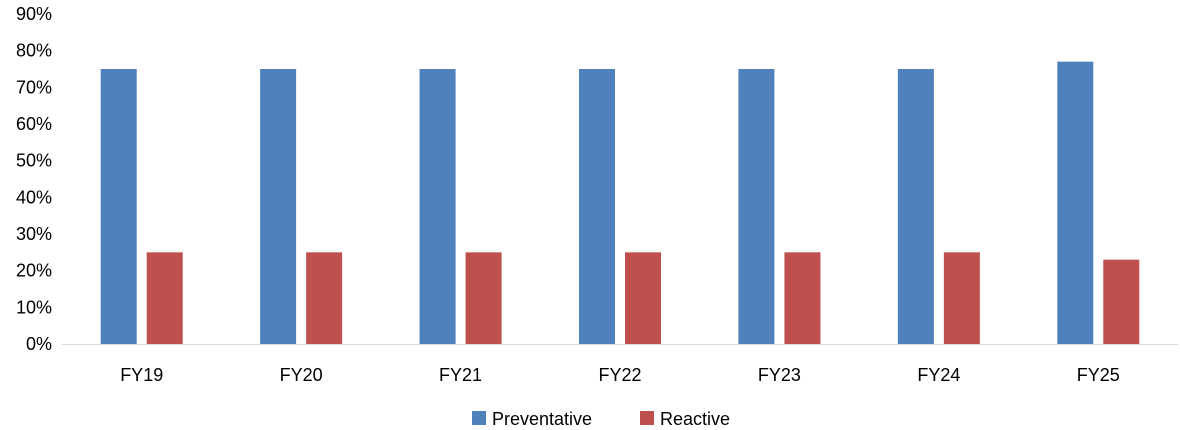 The image size is (1180, 430). What do you see at coordinates (34, 307) in the screenshot?
I see `y-tick-label: 10%` at bounding box center [34, 307].